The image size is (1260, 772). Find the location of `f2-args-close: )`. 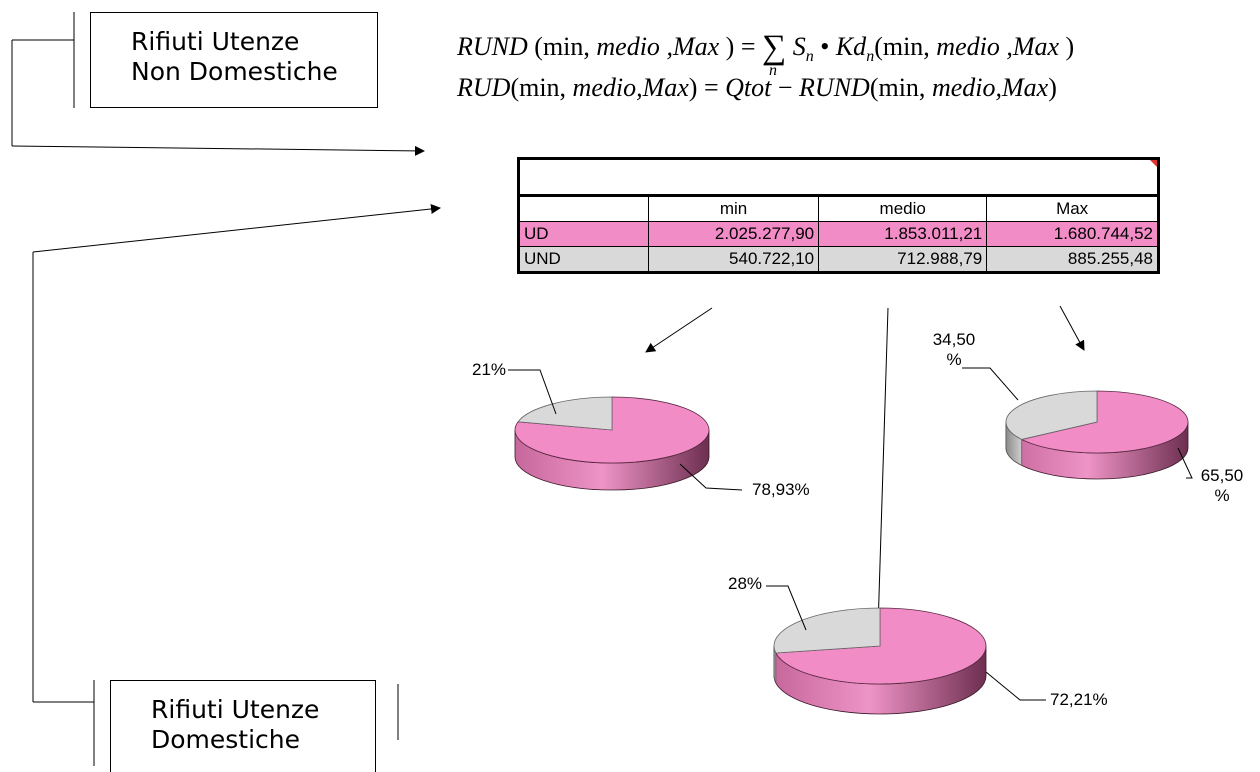

f2-args-close: ) is located at coordinates (693, 87).